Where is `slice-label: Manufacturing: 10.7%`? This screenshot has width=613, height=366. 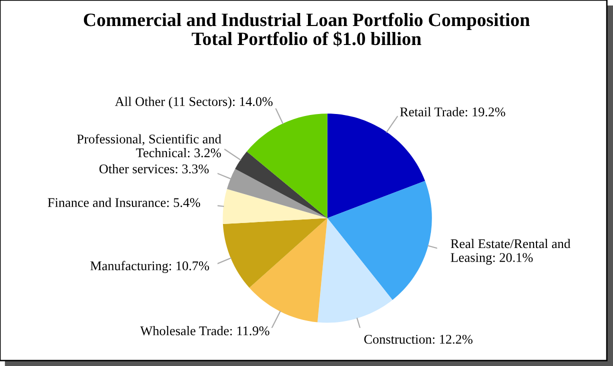
slice-label: Manufacturing: 10.7% is located at coordinates (150, 267).